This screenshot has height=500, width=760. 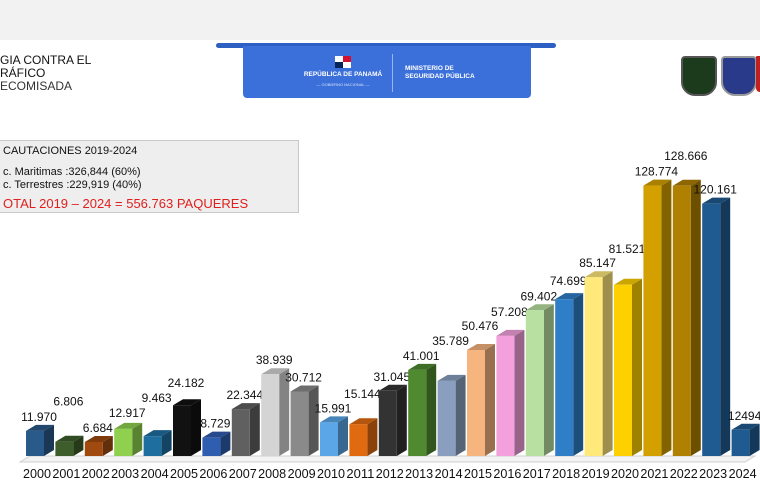 I want to click on x-tick-label: 2012, so click(x=390, y=474).